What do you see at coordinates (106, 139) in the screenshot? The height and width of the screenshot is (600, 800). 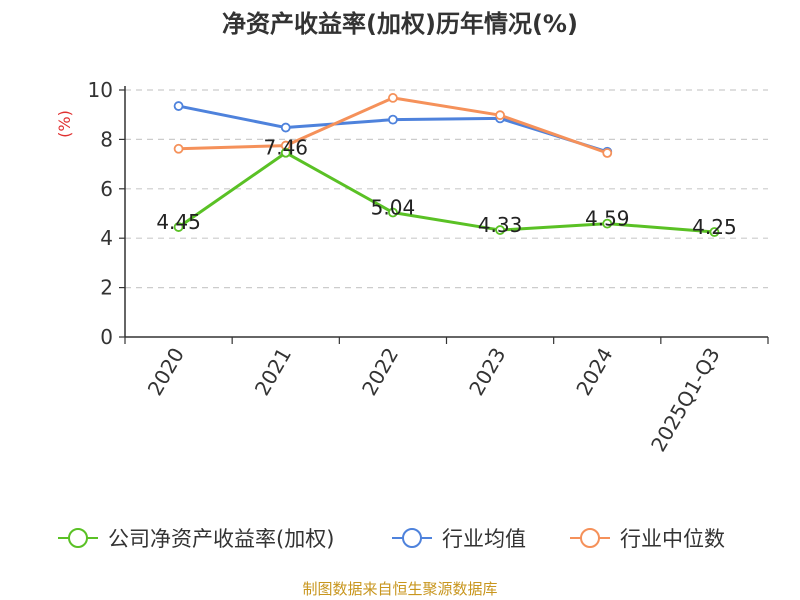 I see `y-tick-label: 8` at bounding box center [106, 139].